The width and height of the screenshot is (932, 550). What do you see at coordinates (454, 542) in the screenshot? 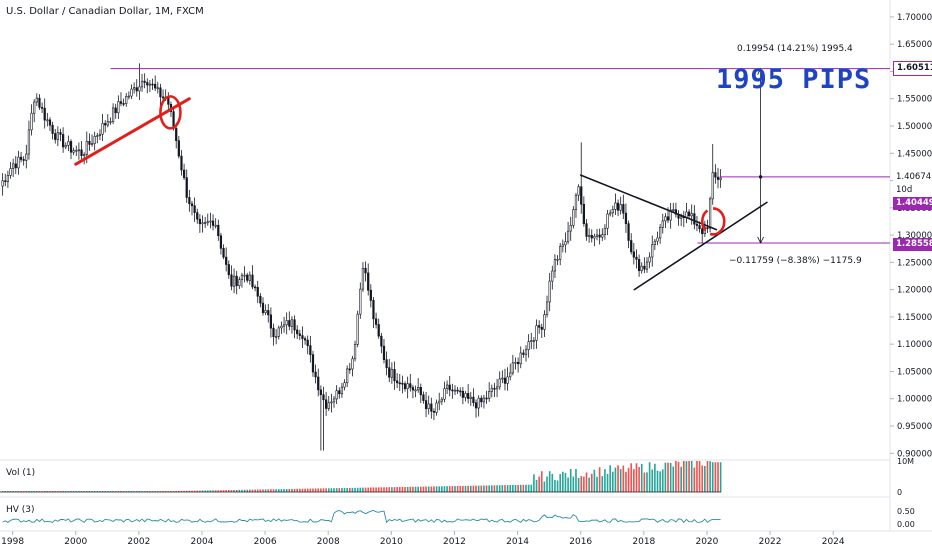
I see `x-tick-label: 2012` at bounding box center [454, 542].